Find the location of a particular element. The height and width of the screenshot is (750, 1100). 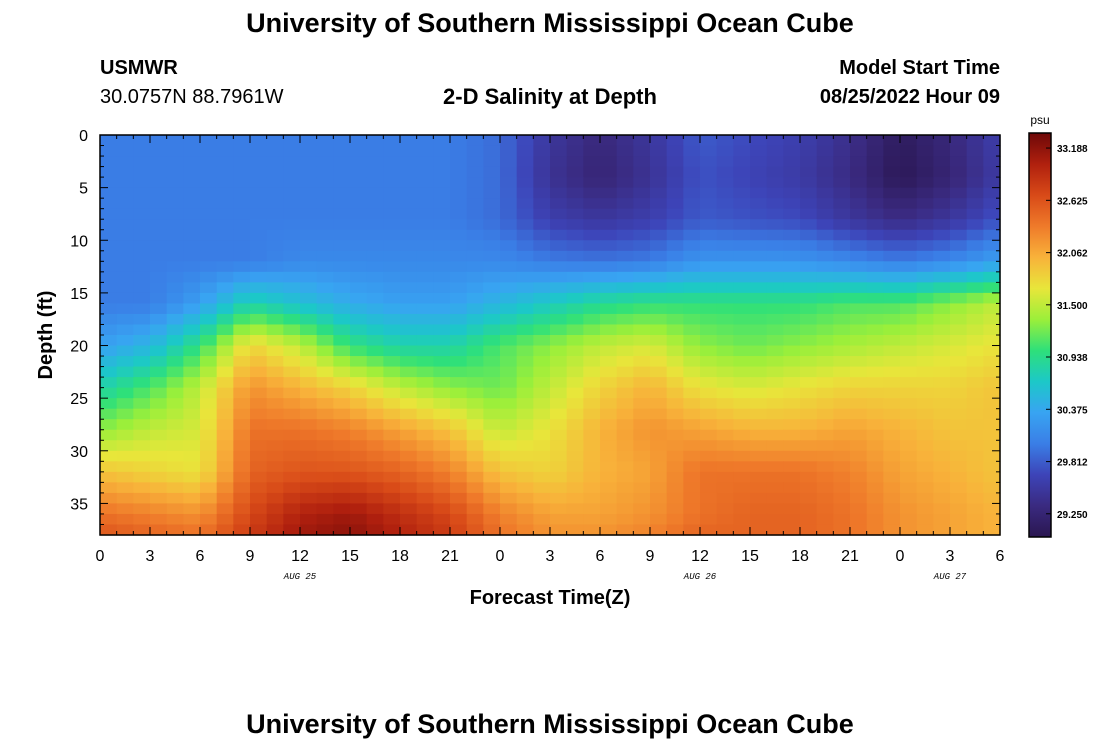

y-tick-label: 25 is located at coordinates (79, 399).